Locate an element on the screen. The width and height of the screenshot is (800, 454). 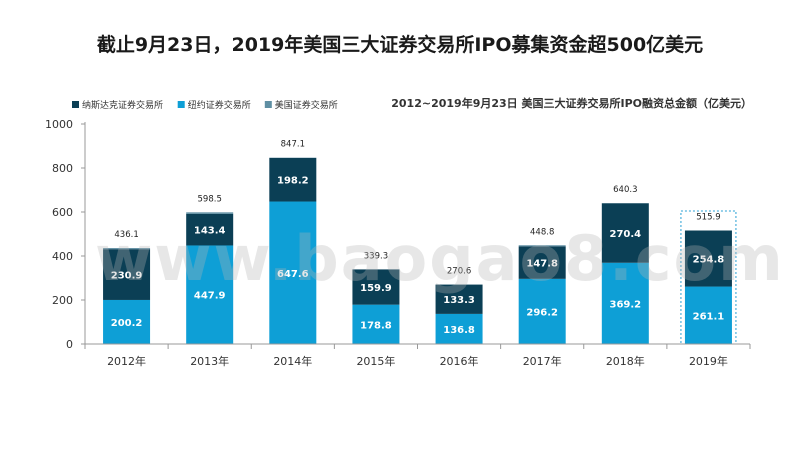
y-tick-label: 200 is located at coordinates (62, 300).